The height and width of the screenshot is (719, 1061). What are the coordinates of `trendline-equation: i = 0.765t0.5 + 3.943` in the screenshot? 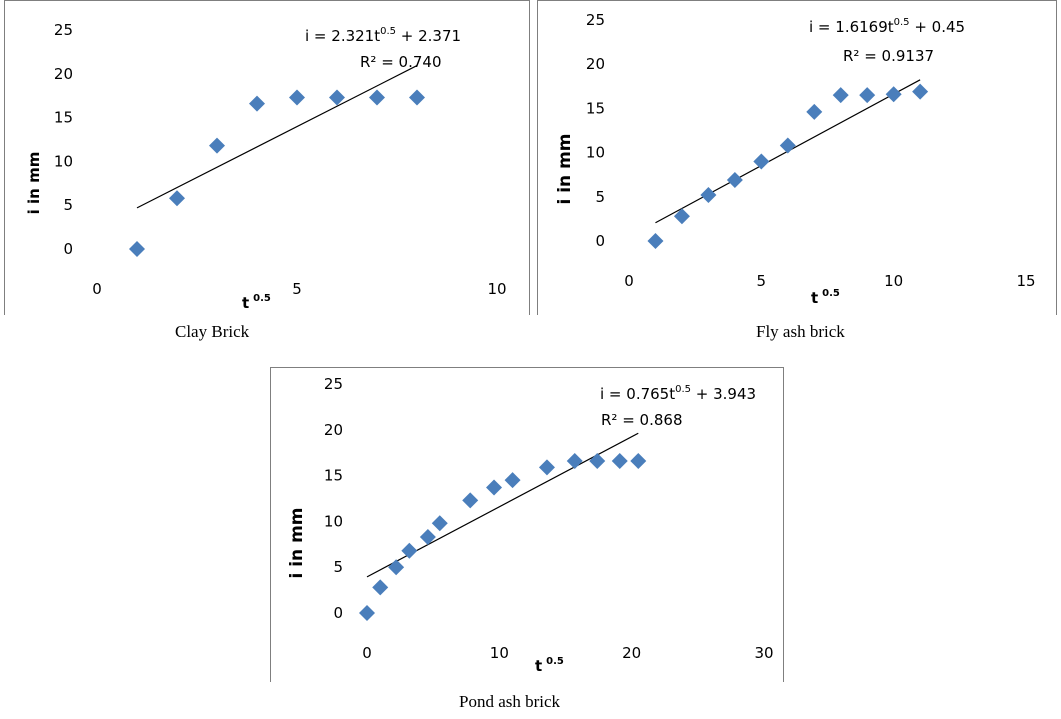 It's located at (678, 393).